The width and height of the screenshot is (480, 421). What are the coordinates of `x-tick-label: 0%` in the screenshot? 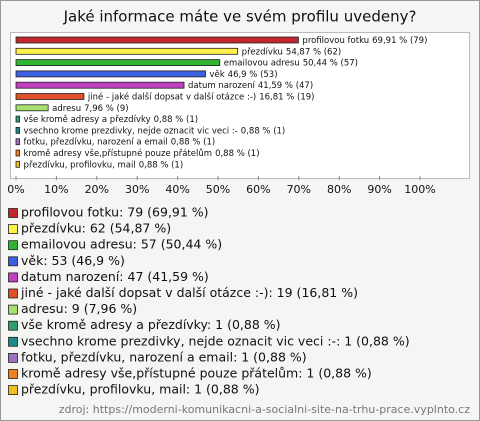 It's located at (15, 189).